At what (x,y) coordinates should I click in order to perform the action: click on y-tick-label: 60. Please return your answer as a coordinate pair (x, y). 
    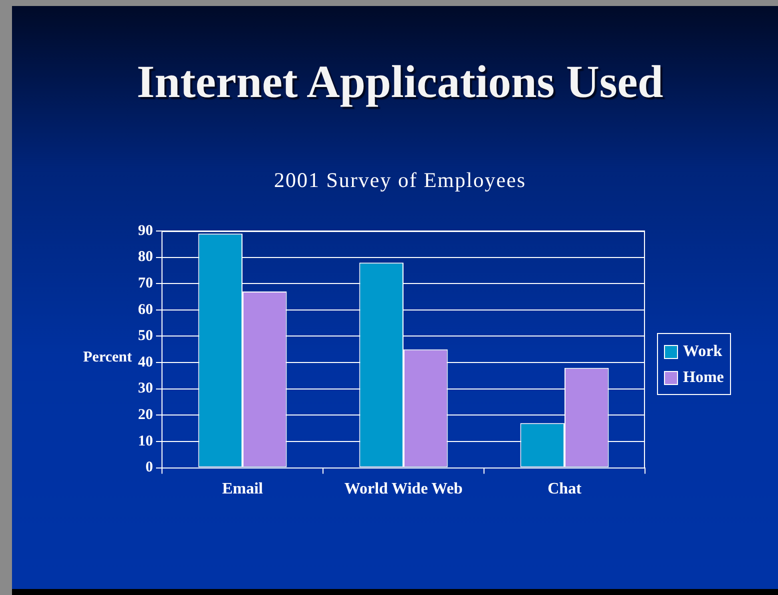
    Looking at the image, I should click on (145, 310).